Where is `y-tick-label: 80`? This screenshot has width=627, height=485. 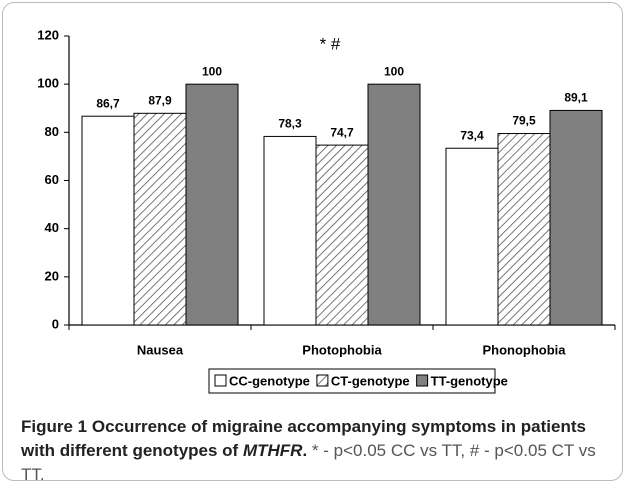
y-tick-label: 80 is located at coordinates (52, 131).